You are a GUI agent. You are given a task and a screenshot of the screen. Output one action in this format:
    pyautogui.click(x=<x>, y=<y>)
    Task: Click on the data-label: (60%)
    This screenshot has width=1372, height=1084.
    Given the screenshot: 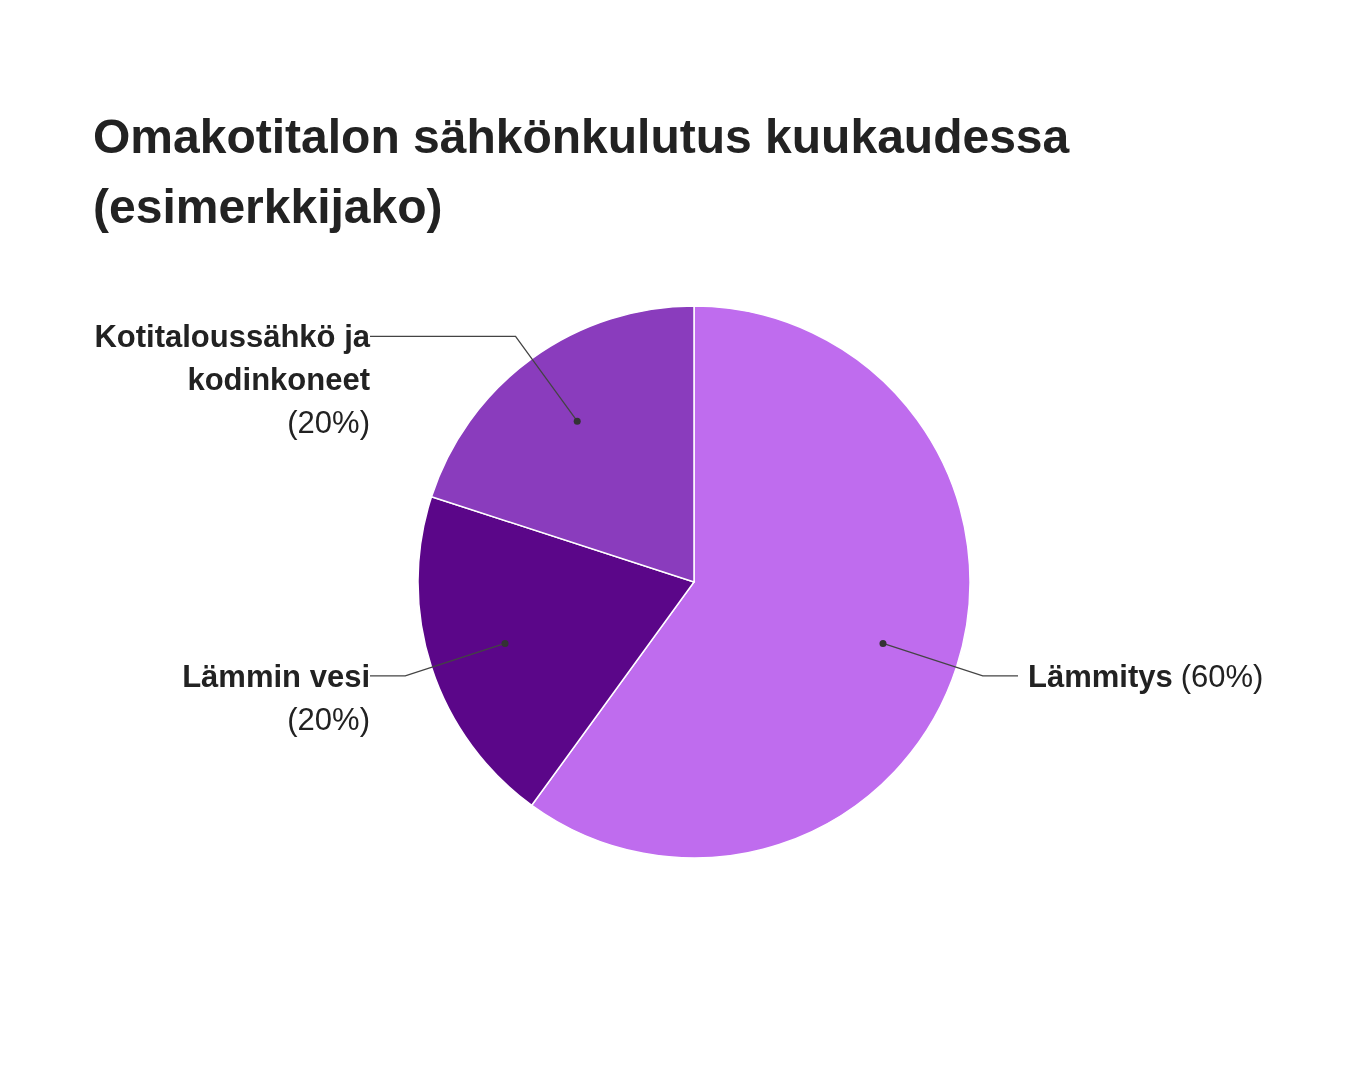 What is the action you would take?
    pyautogui.click(x=1222, y=676)
    